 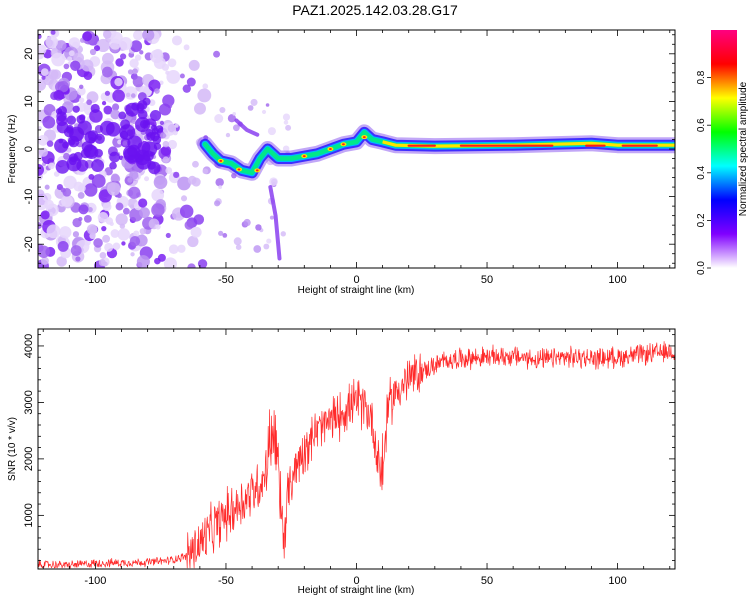 I want to click on snr-y-tick-label: 2000, so click(x=29, y=459).